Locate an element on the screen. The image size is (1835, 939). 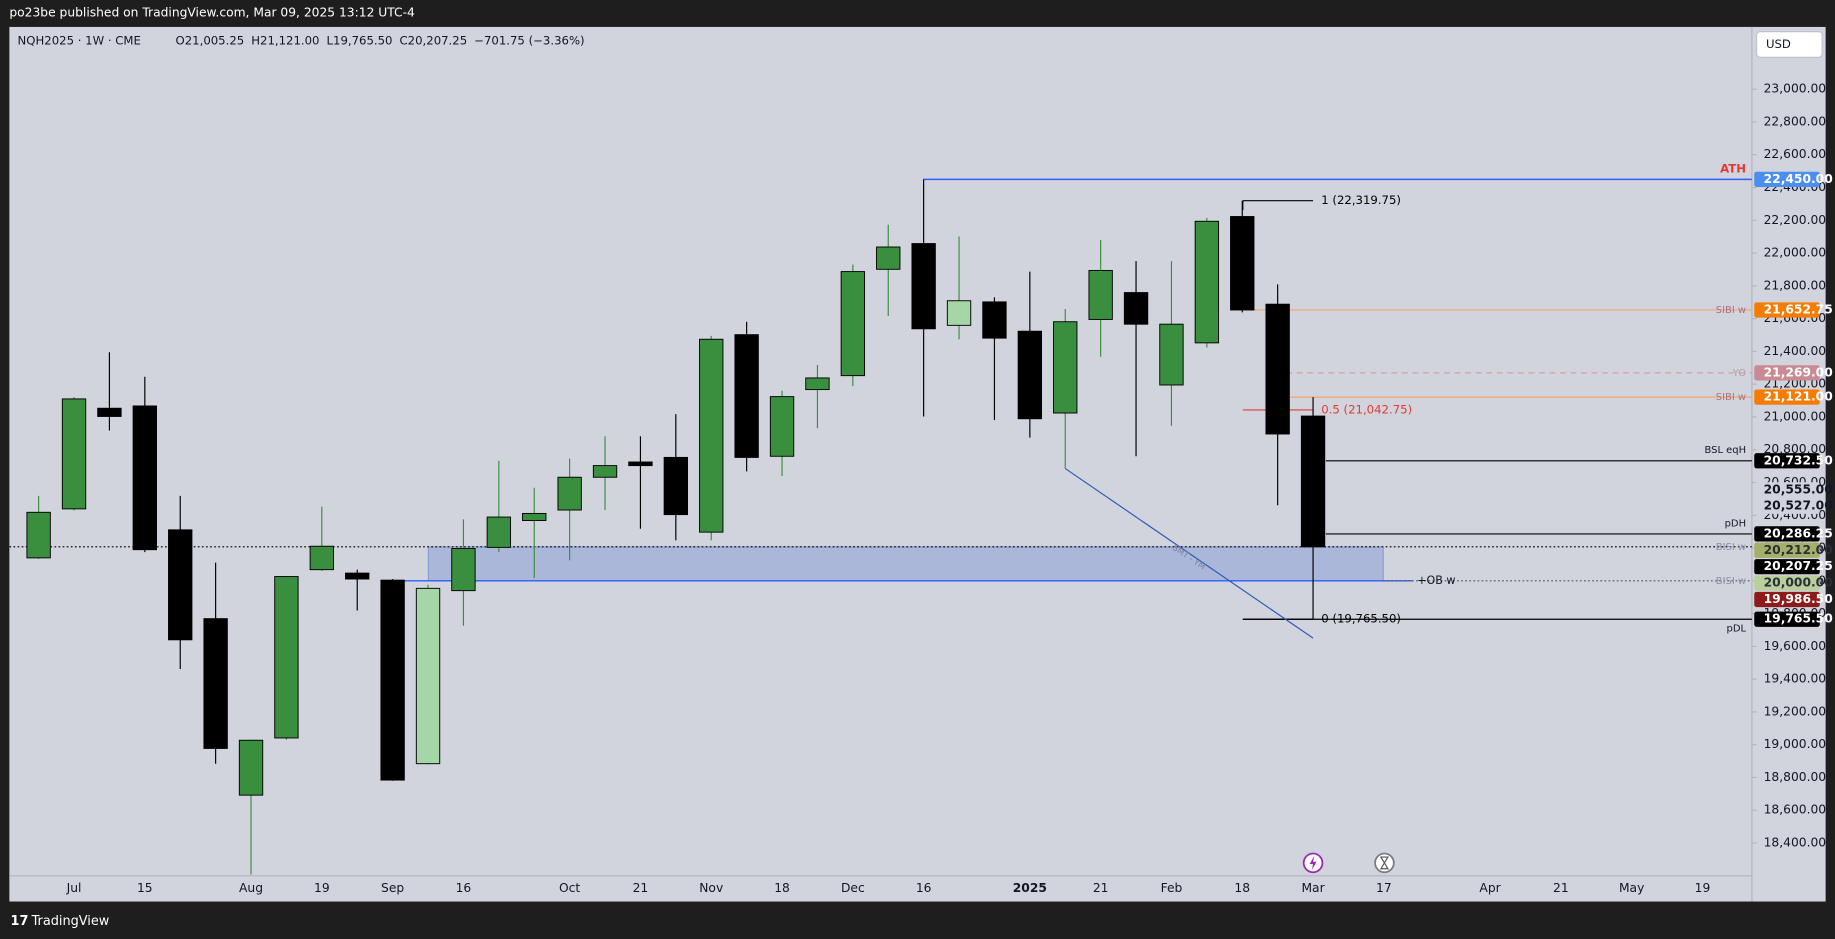
x-tick-label: Sep is located at coordinates (392, 888).